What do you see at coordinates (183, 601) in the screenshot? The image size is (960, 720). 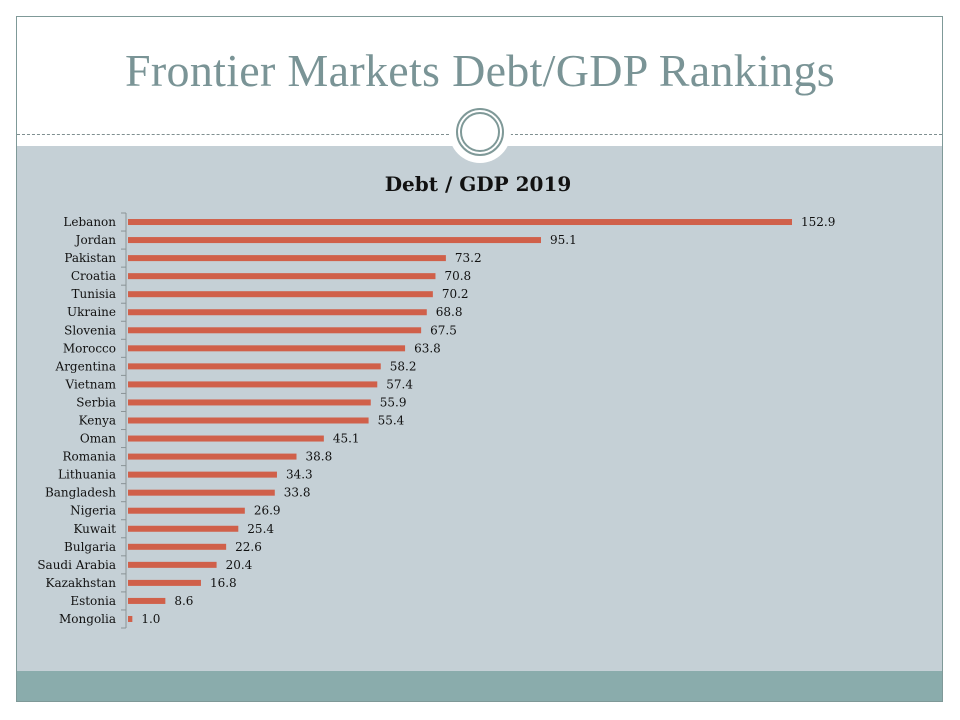 I see `value-label: 8.6` at bounding box center [183, 601].